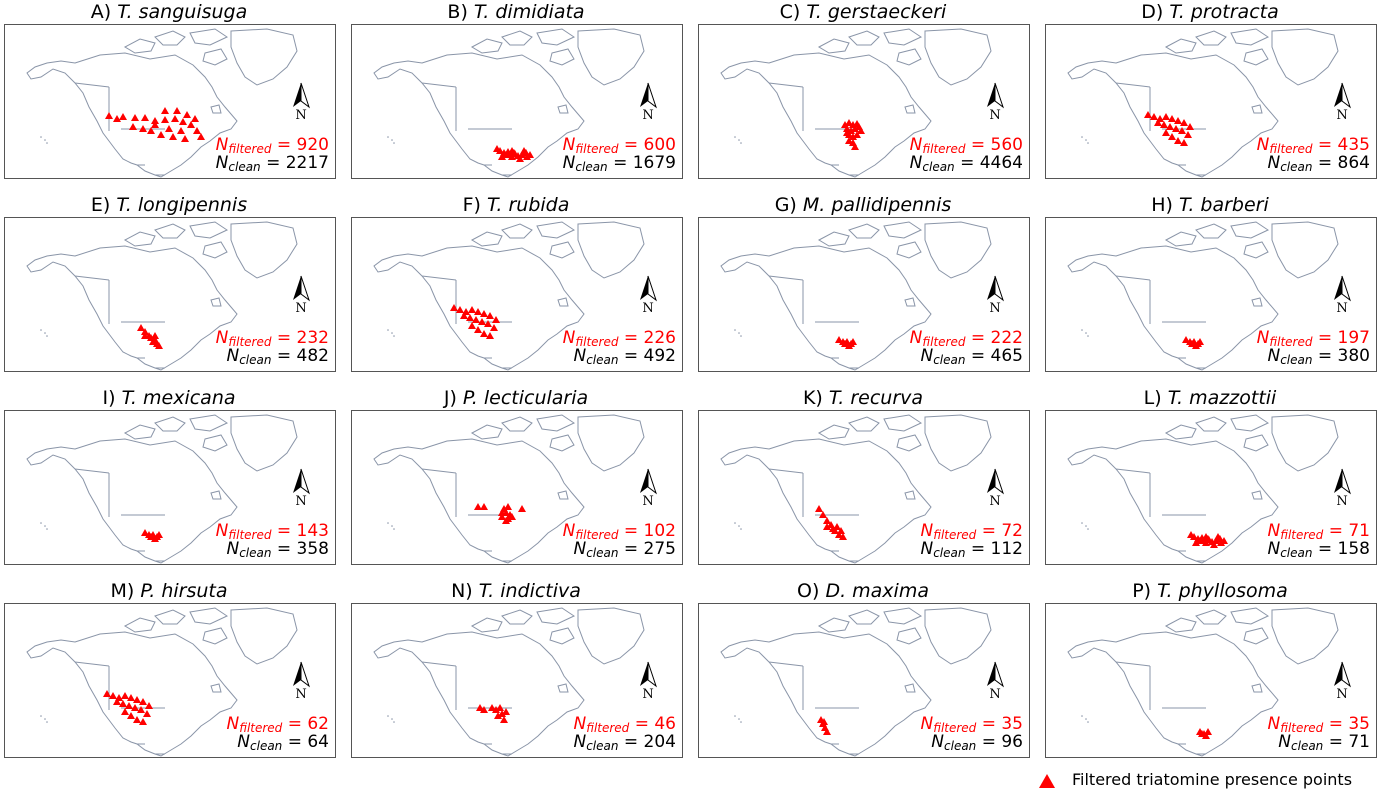 Image resolution: width=1378 pixels, height=802 pixels. What do you see at coordinates (659, 549) in the screenshot?
I see `n-clean-value: 275` at bounding box center [659, 549].